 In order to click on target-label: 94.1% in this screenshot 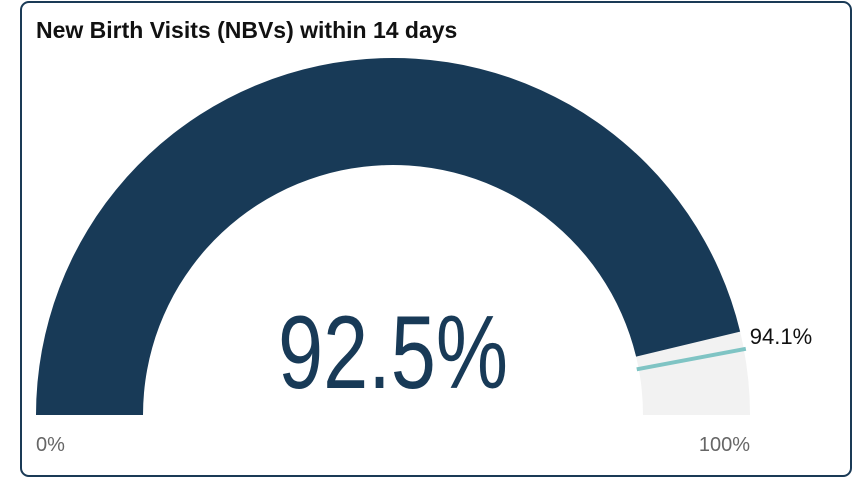, I will do `click(781, 336)`.